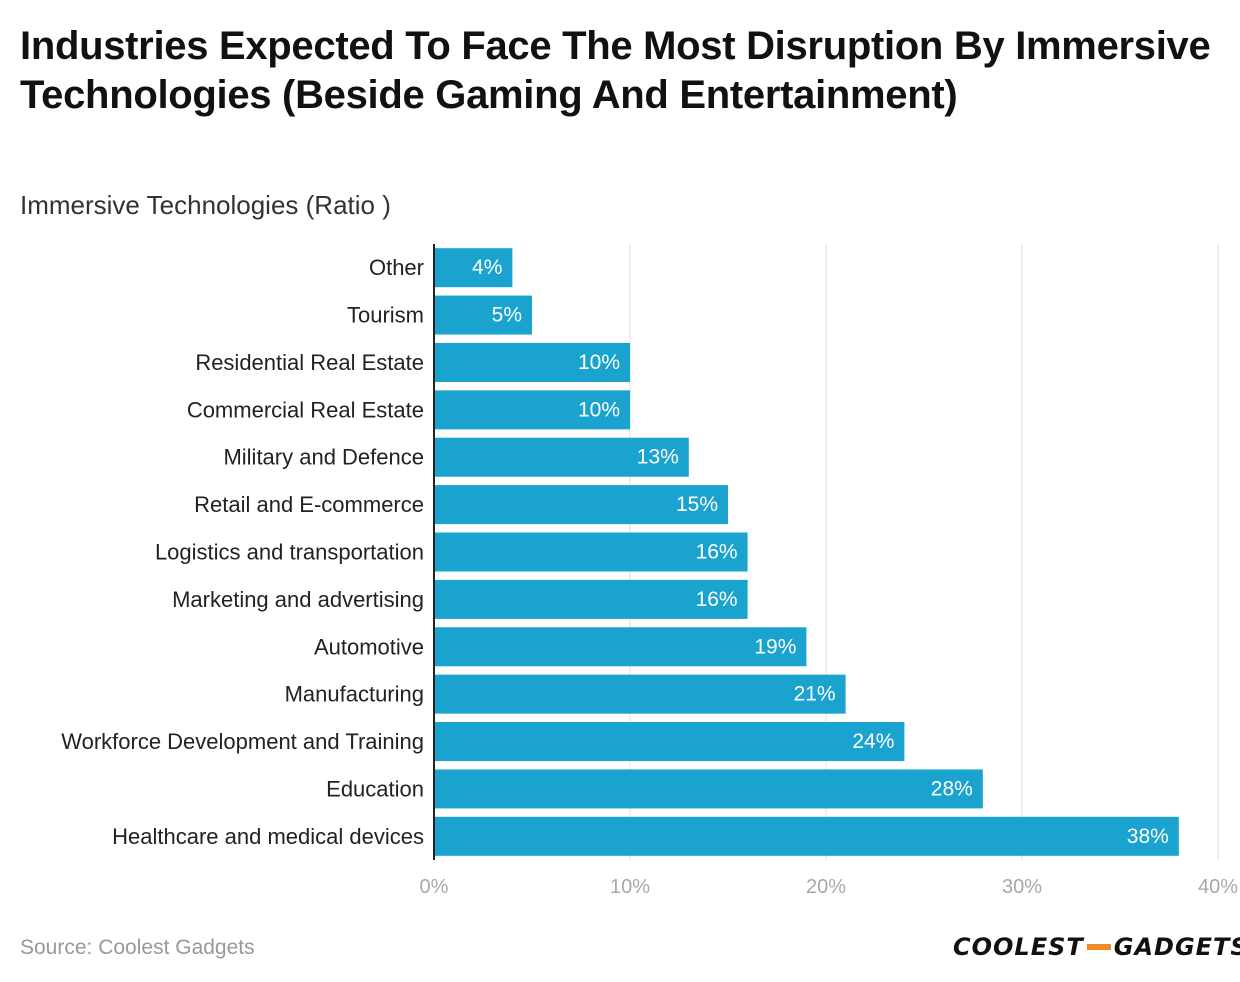 This screenshot has width=1240, height=982. What do you see at coordinates (1022, 887) in the screenshot?
I see `x-tick-label: 30%` at bounding box center [1022, 887].